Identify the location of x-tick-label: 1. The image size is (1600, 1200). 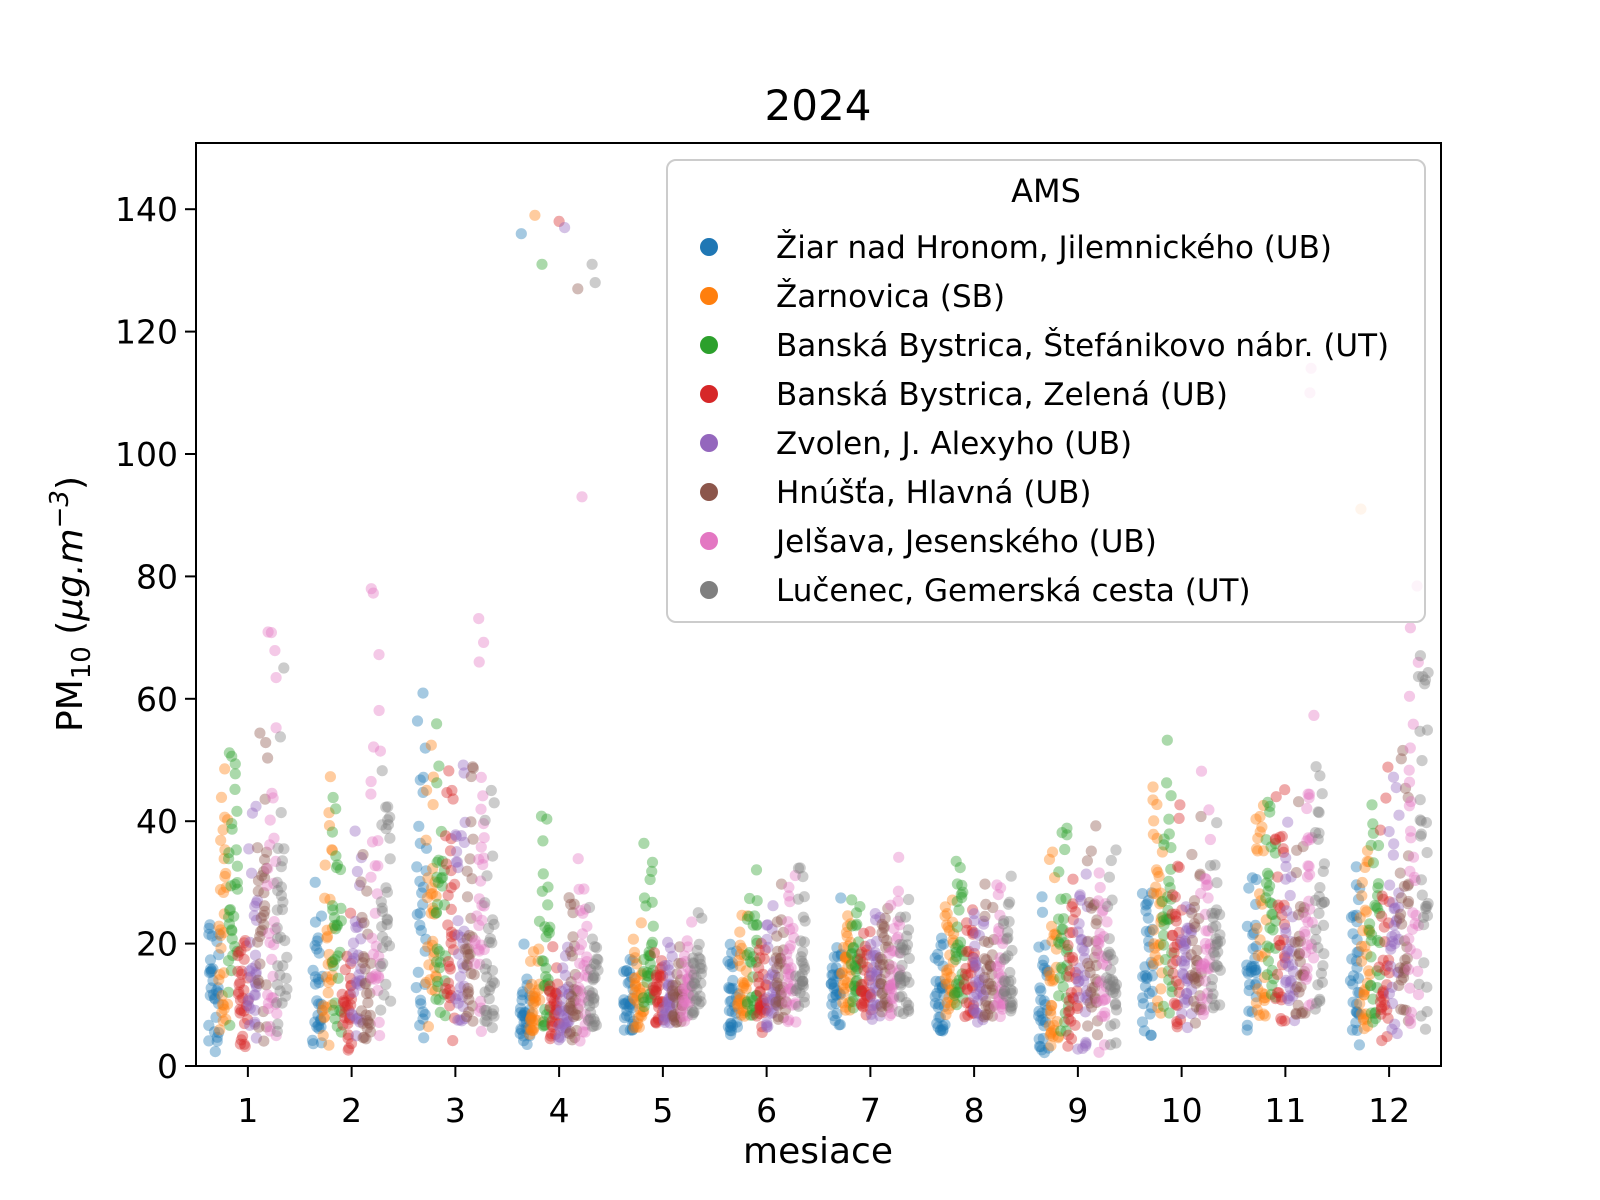
(247, 1110).